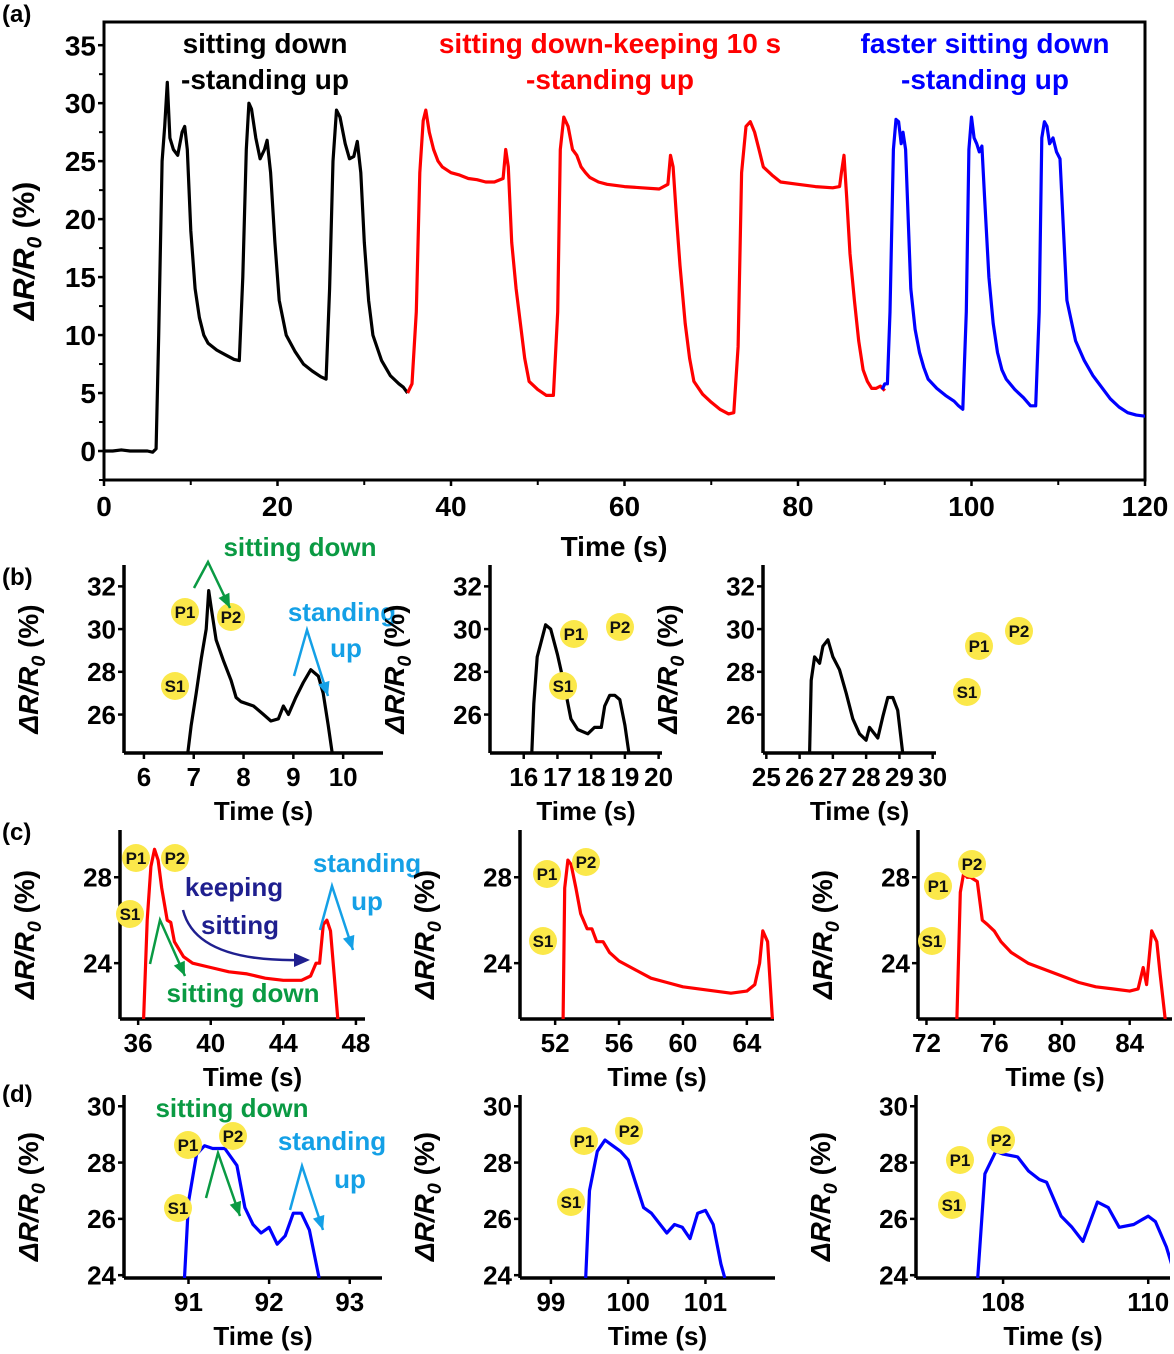  I want to click on x-tick-label: 0, so click(104, 506).